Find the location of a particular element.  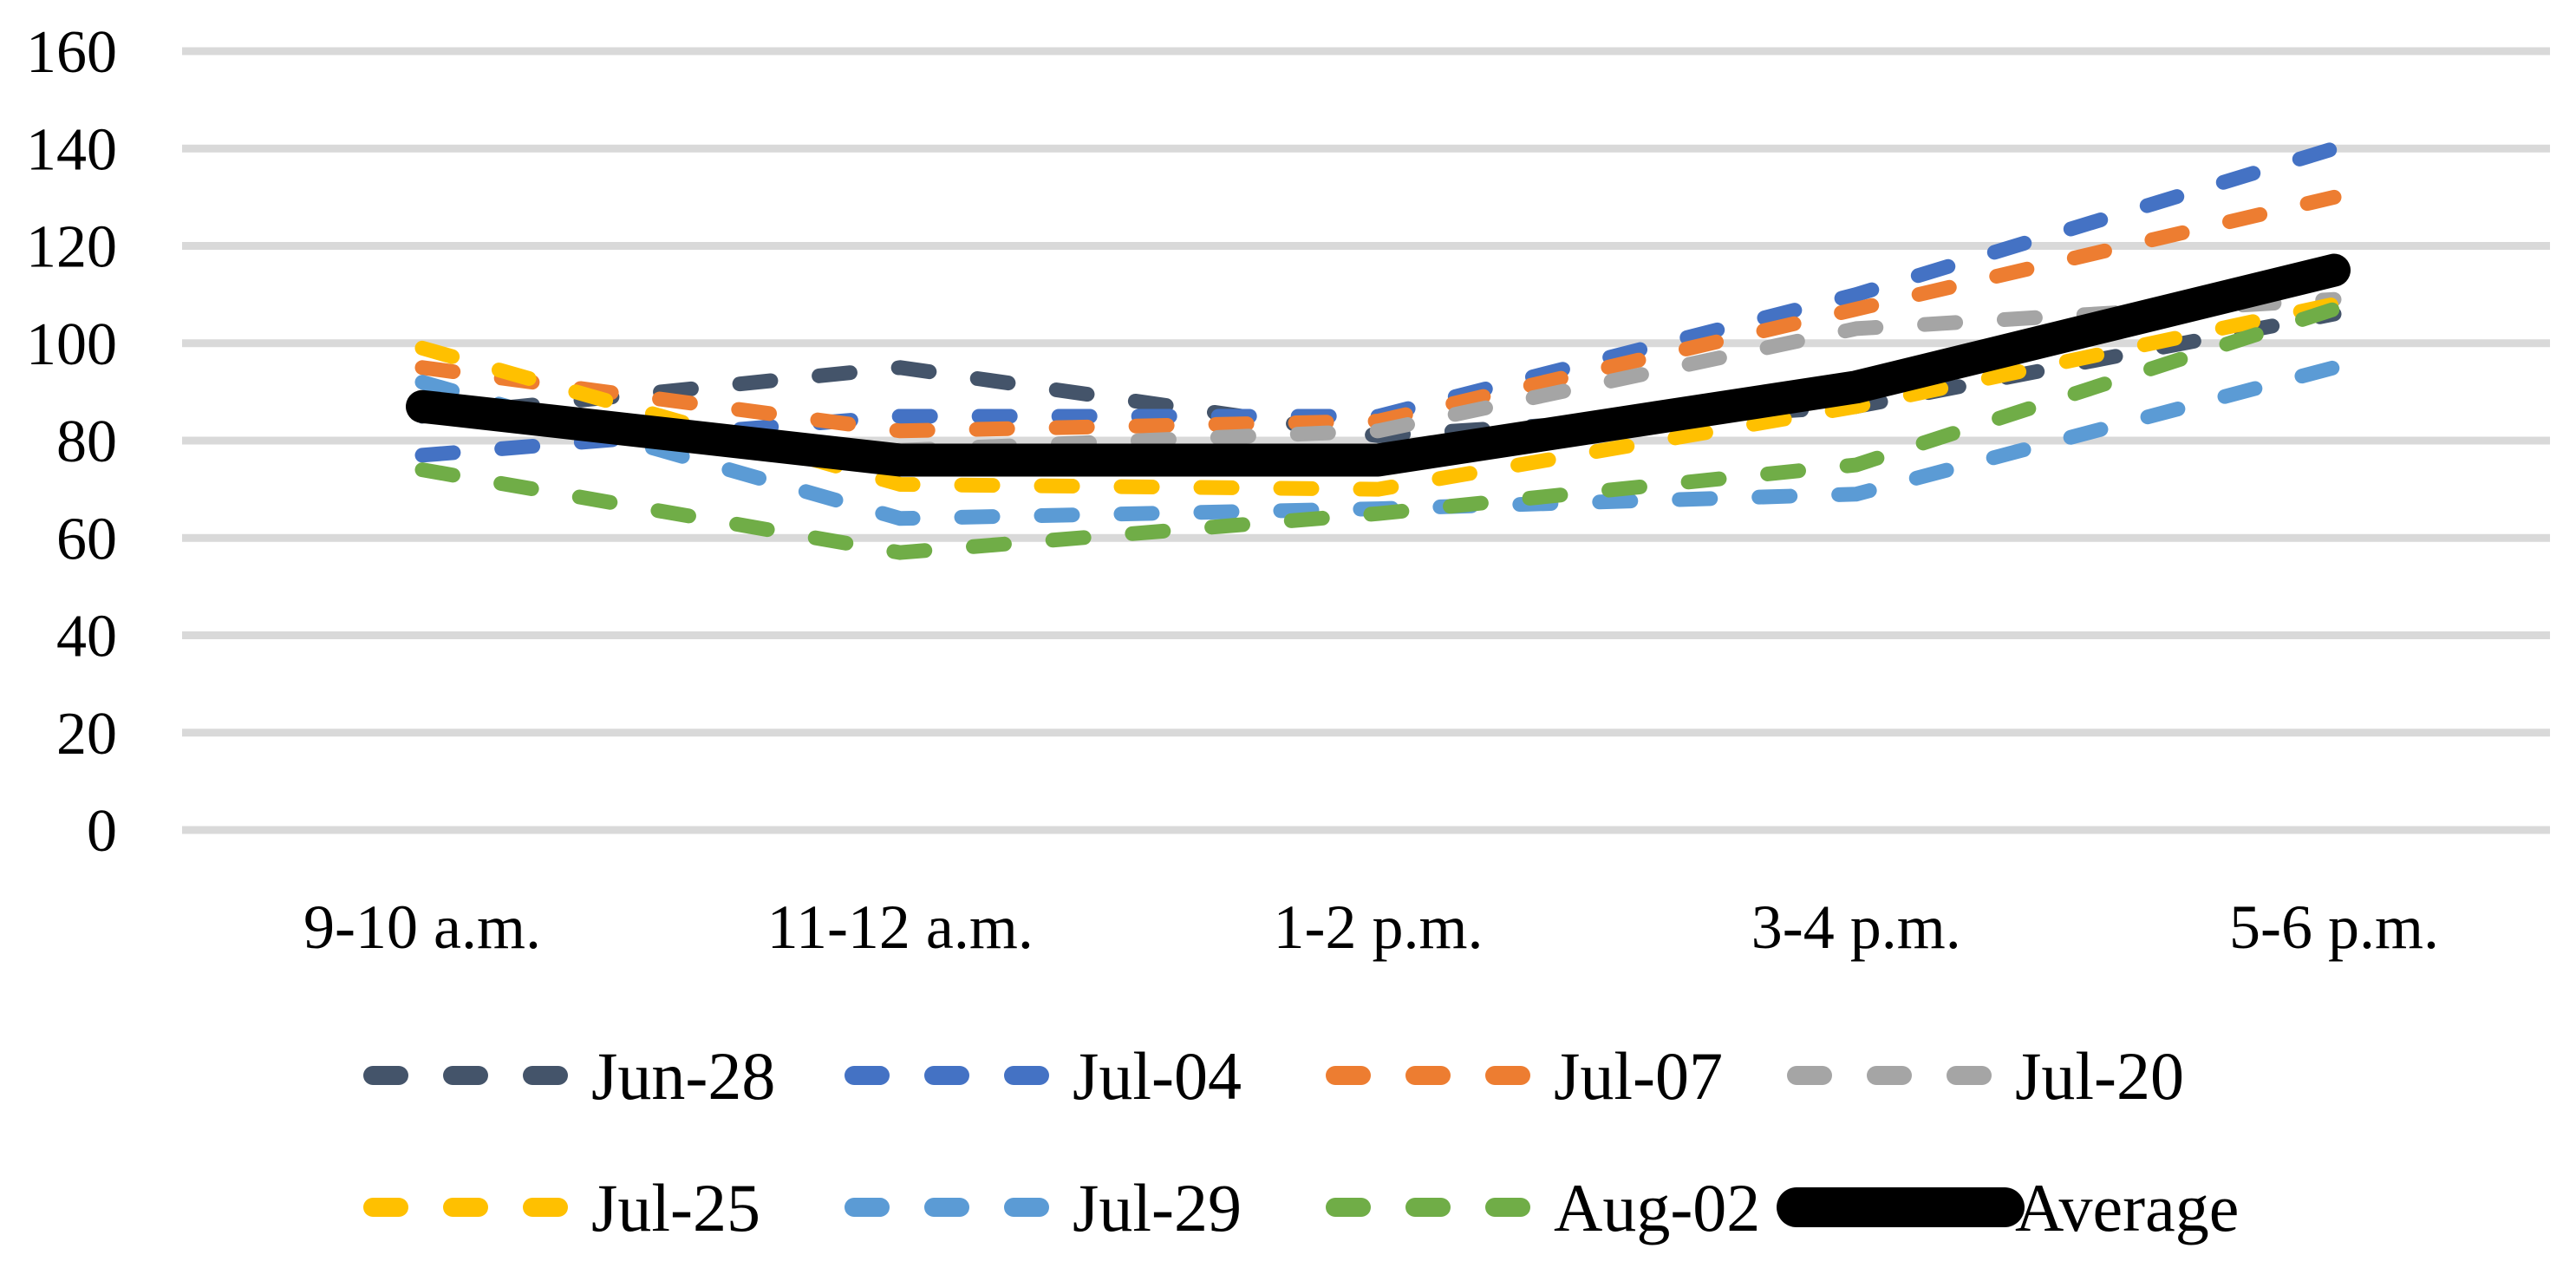

legend-item-jul-25: Jul-25 is located at coordinates (561, 1207).